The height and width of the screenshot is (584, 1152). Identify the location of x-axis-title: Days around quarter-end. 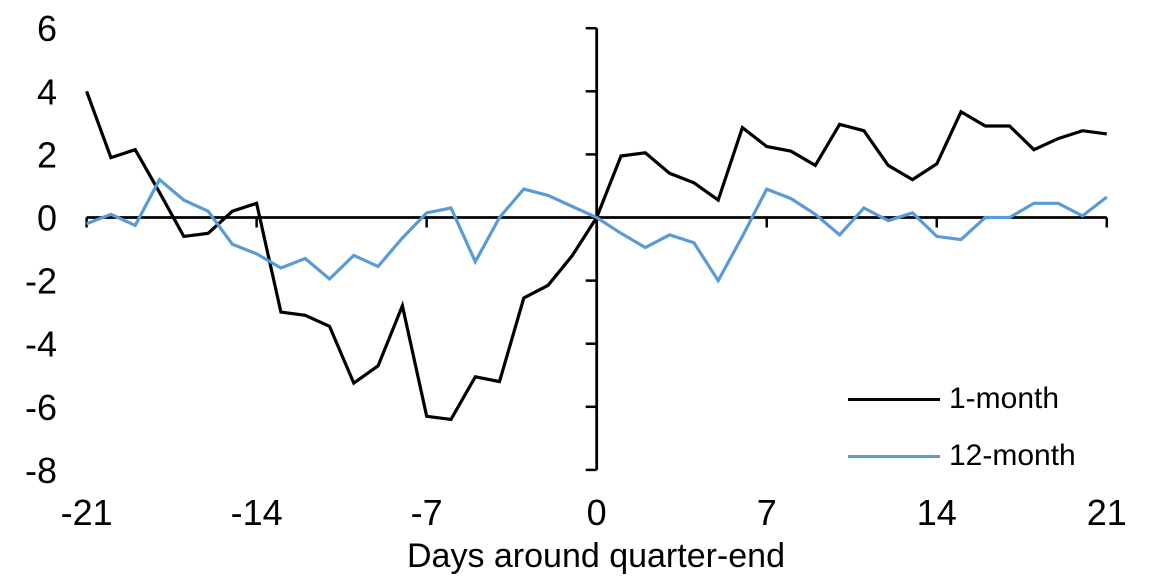
(596, 556).